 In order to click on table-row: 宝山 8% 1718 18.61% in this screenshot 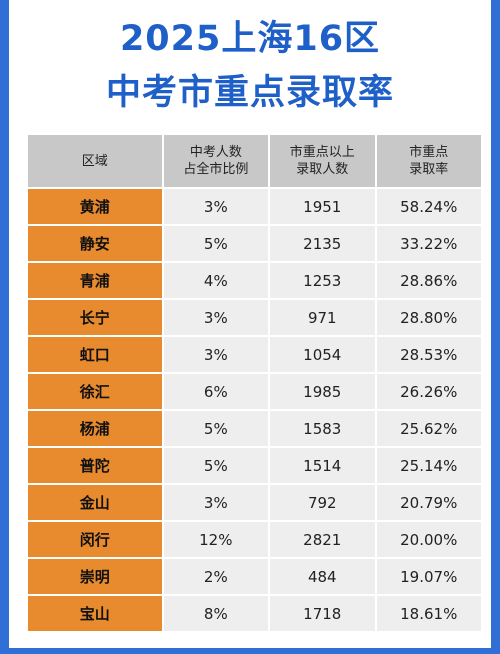, I will do `click(254, 613)`.